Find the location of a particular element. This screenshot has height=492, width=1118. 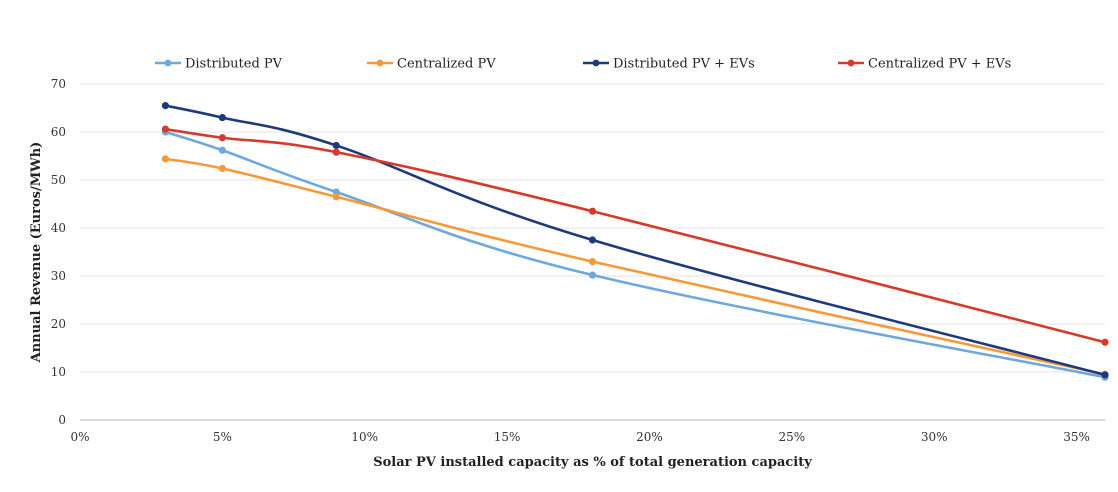

y-tick-label: 70 is located at coordinates (58, 84).